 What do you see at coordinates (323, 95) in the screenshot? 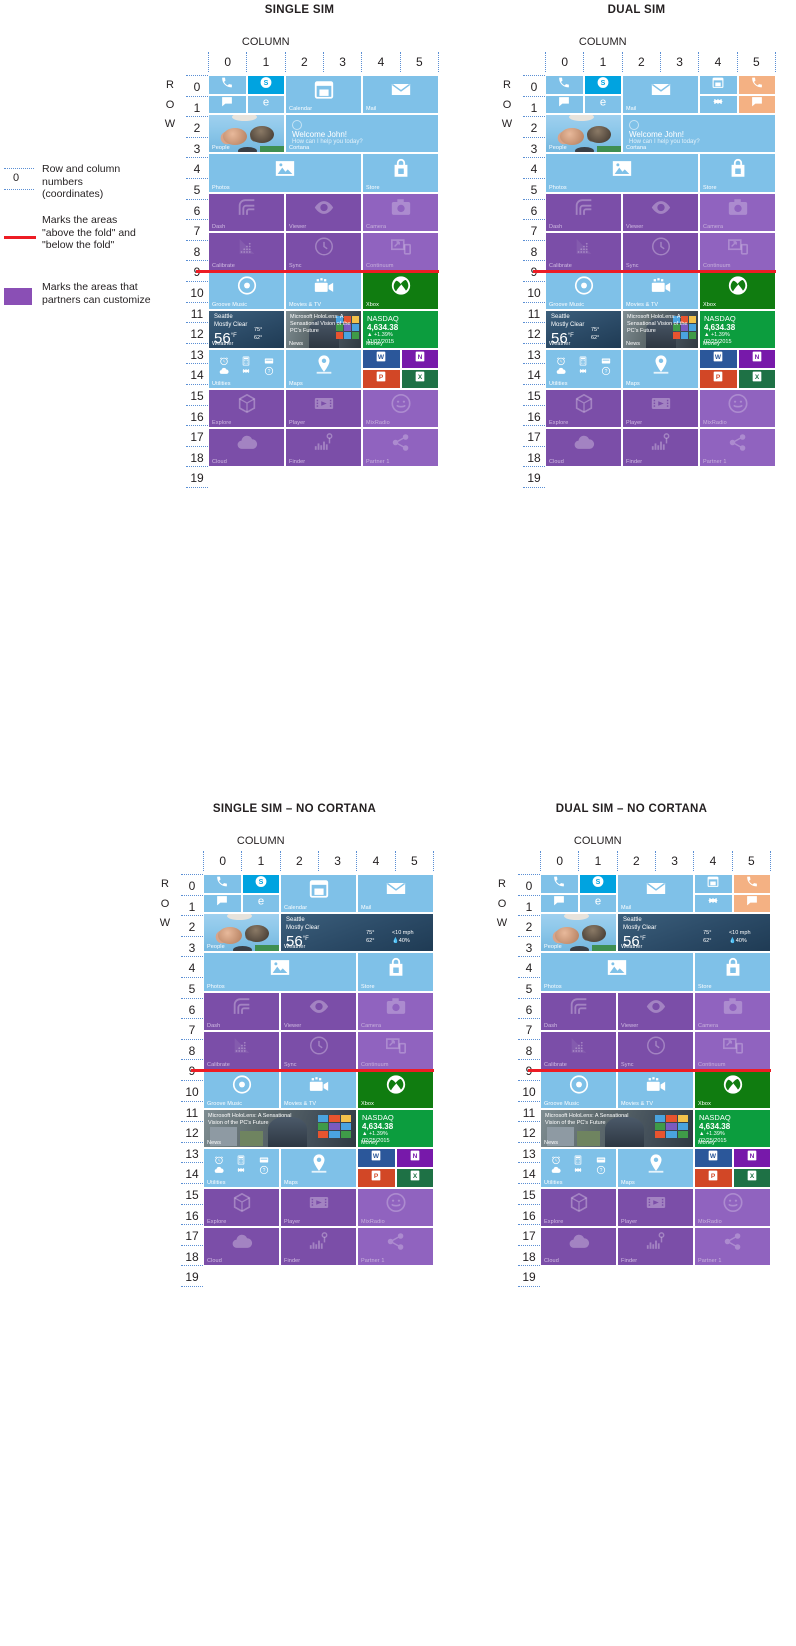
I see `tile-calendar: Calendar` at bounding box center [323, 95].